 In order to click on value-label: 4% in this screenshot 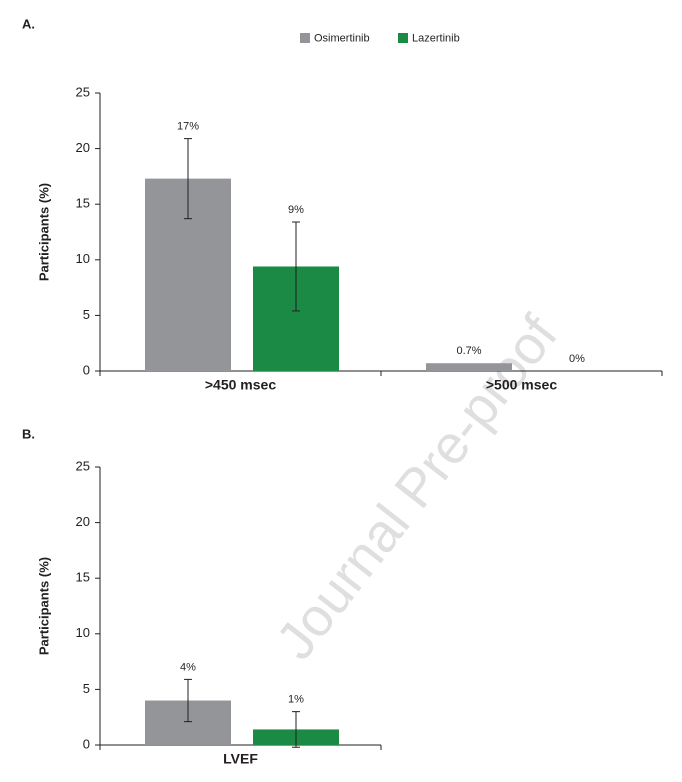, I will do `click(188, 667)`.